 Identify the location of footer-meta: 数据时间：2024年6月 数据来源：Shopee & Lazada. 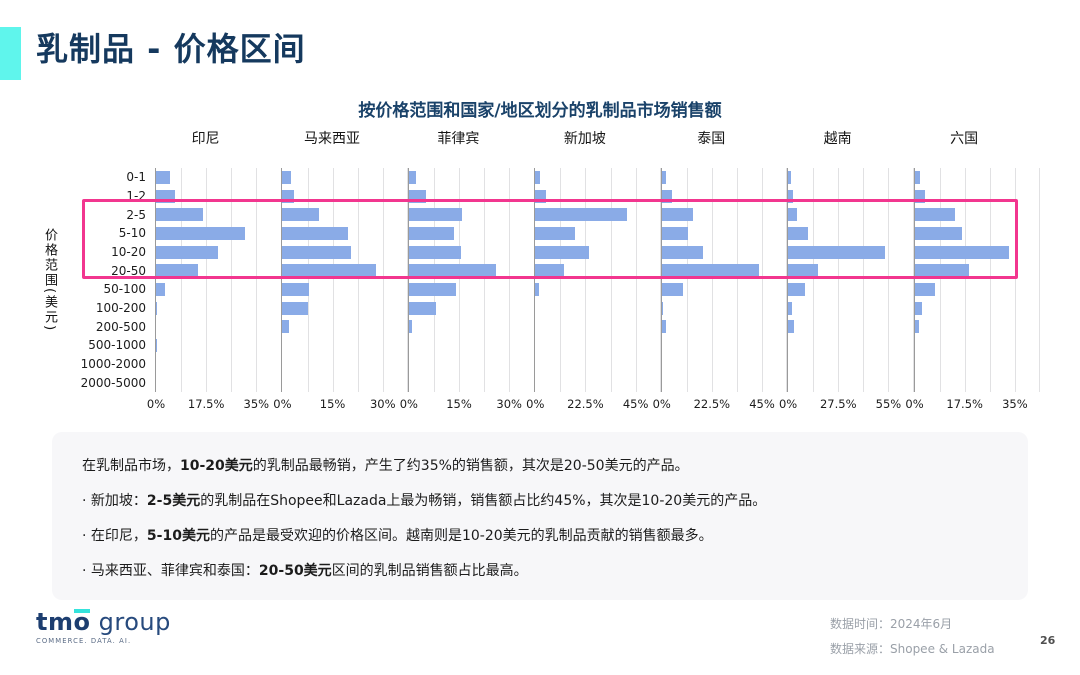
(912, 637).